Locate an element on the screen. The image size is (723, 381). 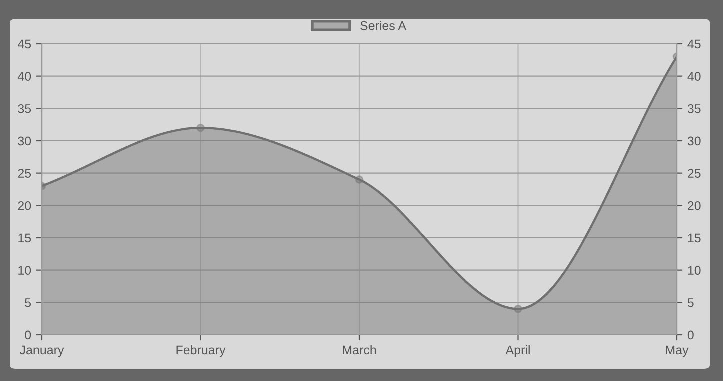
x-tick-label: January is located at coordinates (42, 352).